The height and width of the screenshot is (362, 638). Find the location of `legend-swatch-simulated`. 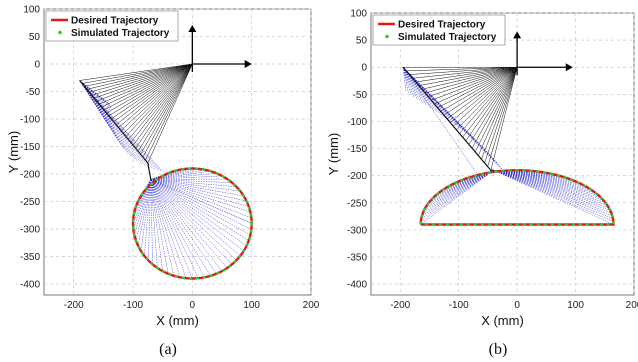

legend-swatch-simulated is located at coordinates (387, 36).